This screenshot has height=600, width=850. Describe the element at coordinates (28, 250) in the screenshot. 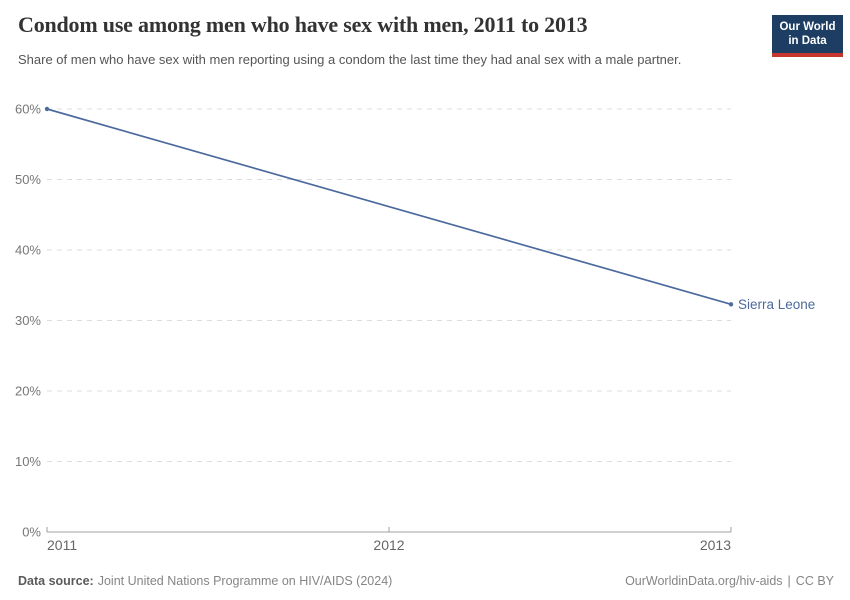

I see `y-tick-label: 40%` at that location.